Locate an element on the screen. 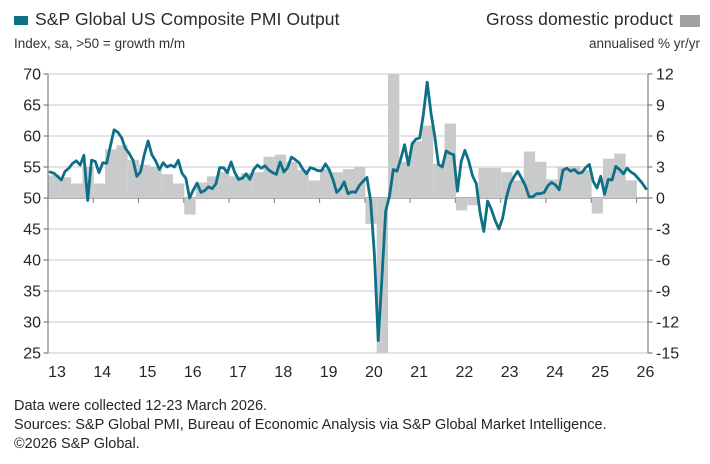 This screenshot has width=710, height=464. legend-pmi: S&P Global US Composite PMI Output is located at coordinates (177, 19).